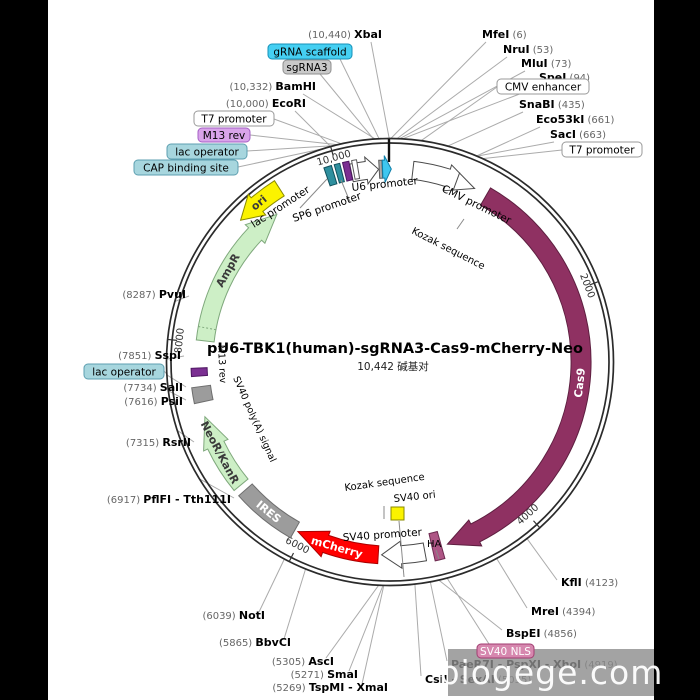  I want to click on site-label-saci: SacI (663), so click(578, 134).